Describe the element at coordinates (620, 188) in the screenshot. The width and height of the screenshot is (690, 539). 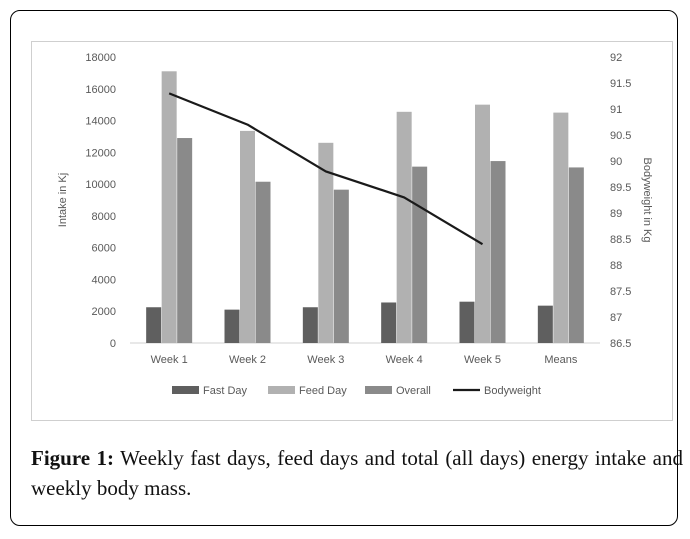
I see `y2-tick-label: 89.5` at that location.